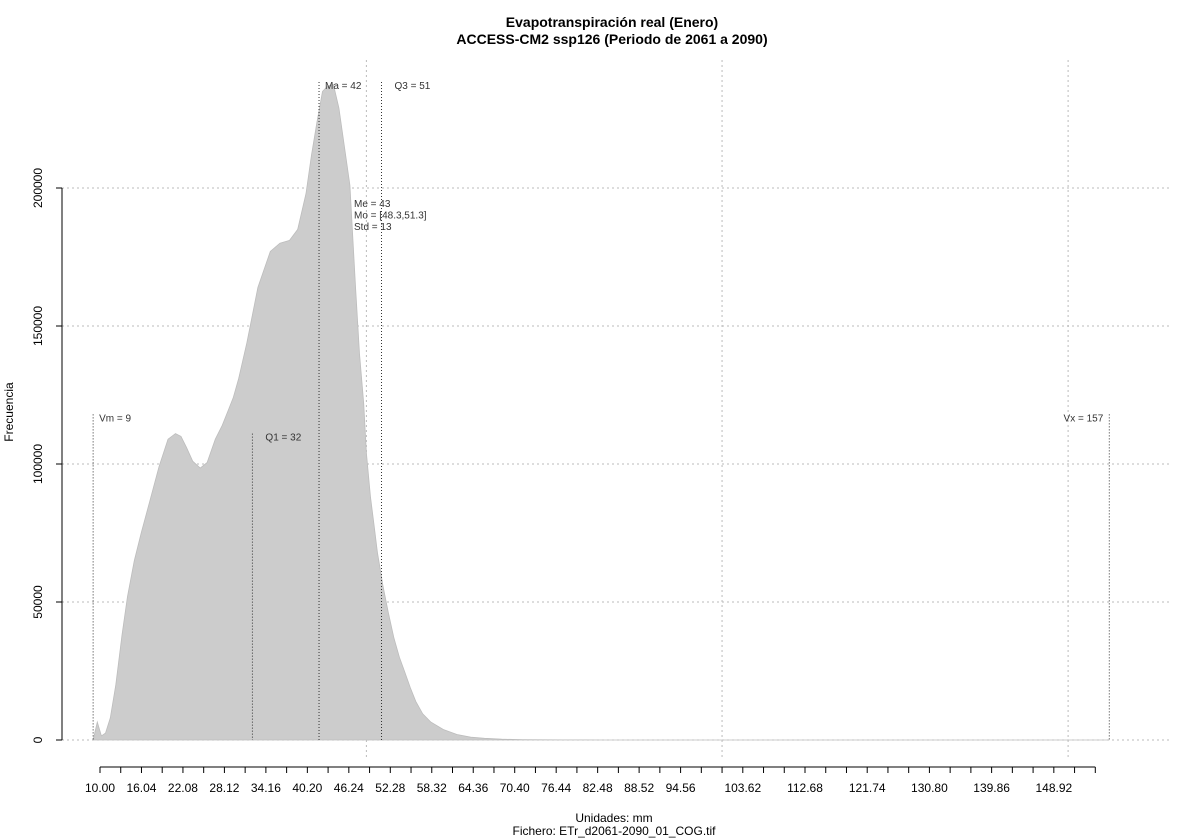 Image resolution: width=1200 pixels, height=840 pixels. I want to click on stat-label: Std = 13, so click(373, 227).